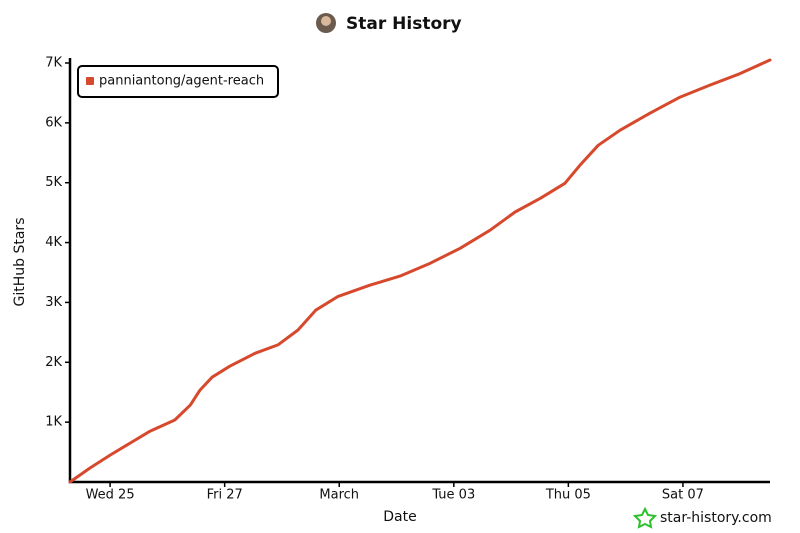 The width and height of the screenshot is (800, 533). Describe the element at coordinates (339, 495) in the screenshot. I see `x-tick-label: March` at that location.